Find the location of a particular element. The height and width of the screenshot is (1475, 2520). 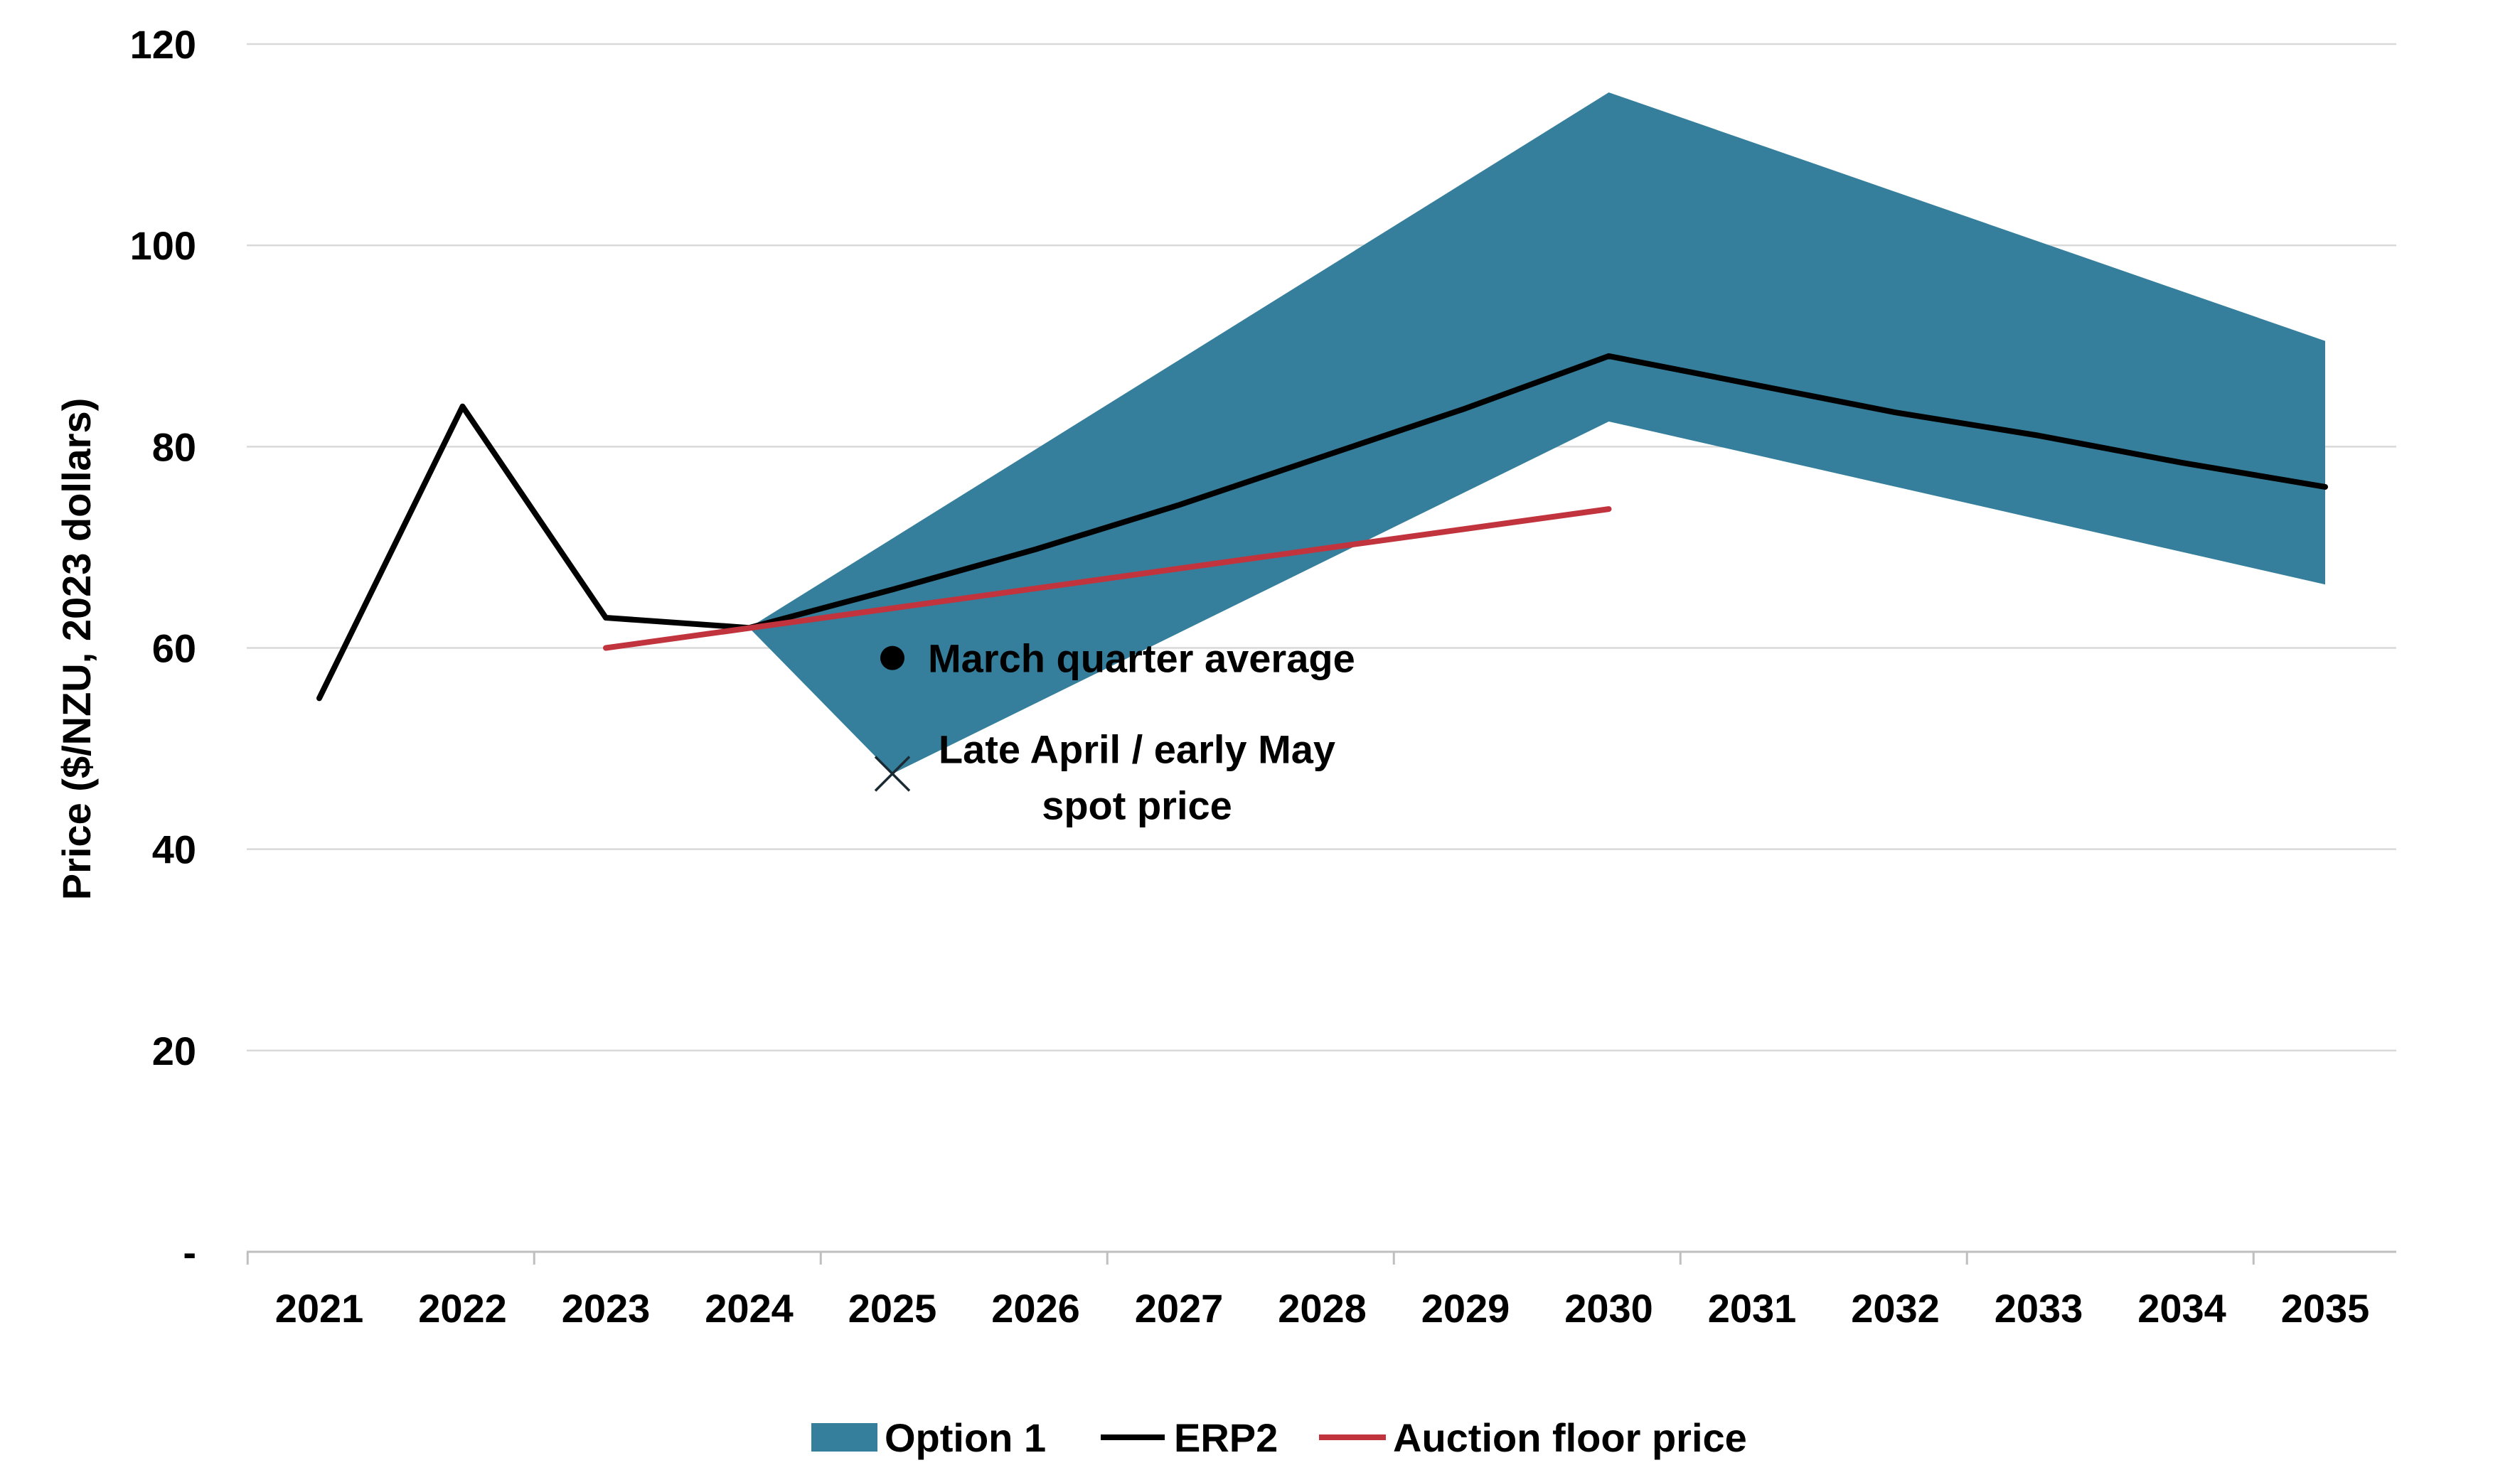

y-axis-ticks: - 20 40 60 80 100 120 is located at coordinates (163, 648).